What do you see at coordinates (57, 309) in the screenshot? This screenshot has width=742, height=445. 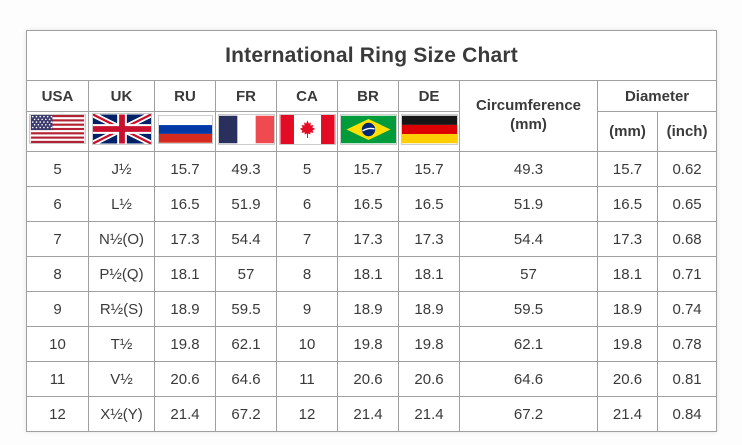 I see `cell-usa: 9` at bounding box center [57, 309].